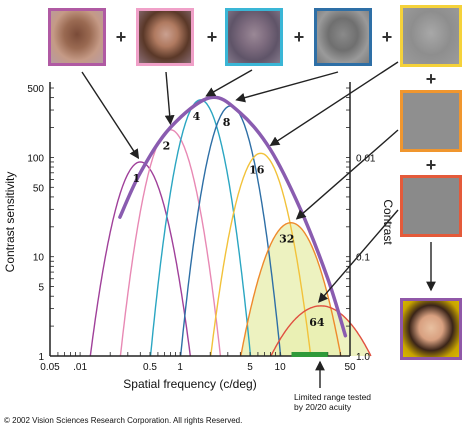  What do you see at coordinates (41, 357) in the screenshot?
I see `y-tick-label: 1` at bounding box center [41, 357].